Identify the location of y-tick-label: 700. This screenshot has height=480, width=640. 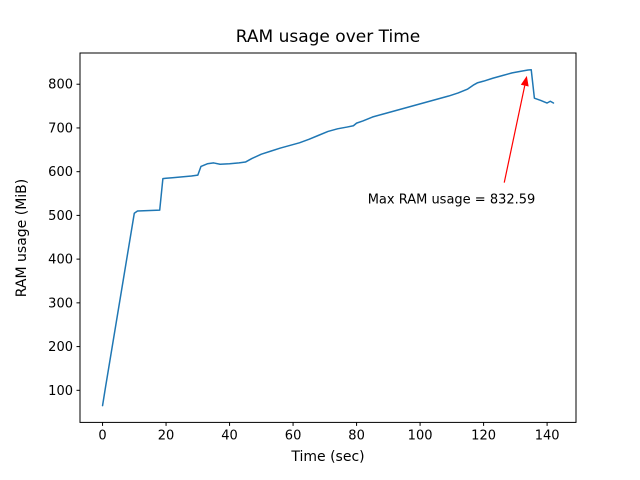
(60, 128).